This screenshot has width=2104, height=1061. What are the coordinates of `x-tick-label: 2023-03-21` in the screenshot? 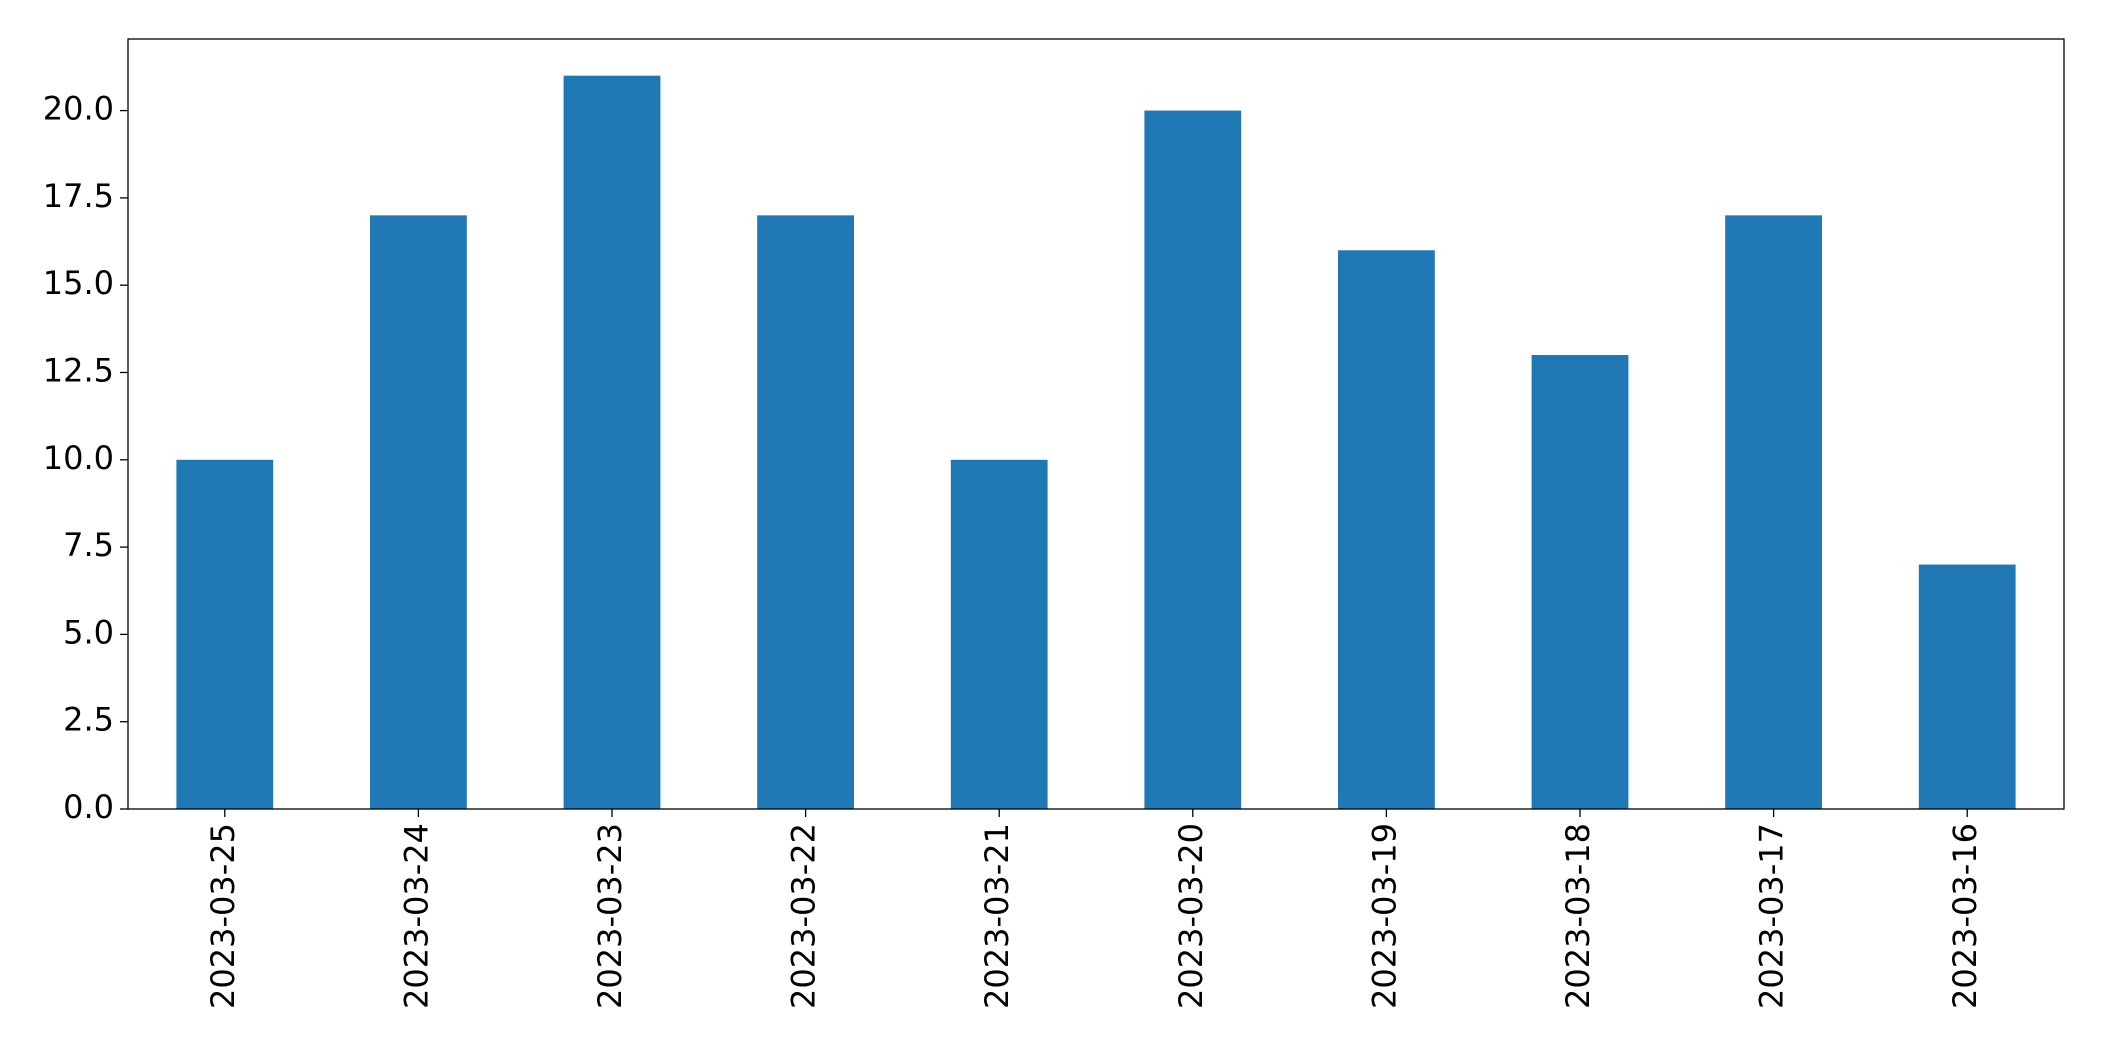 It's located at (997, 916).